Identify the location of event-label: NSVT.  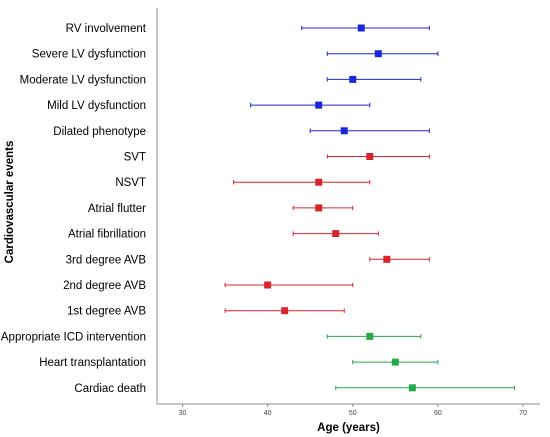
(130, 183).